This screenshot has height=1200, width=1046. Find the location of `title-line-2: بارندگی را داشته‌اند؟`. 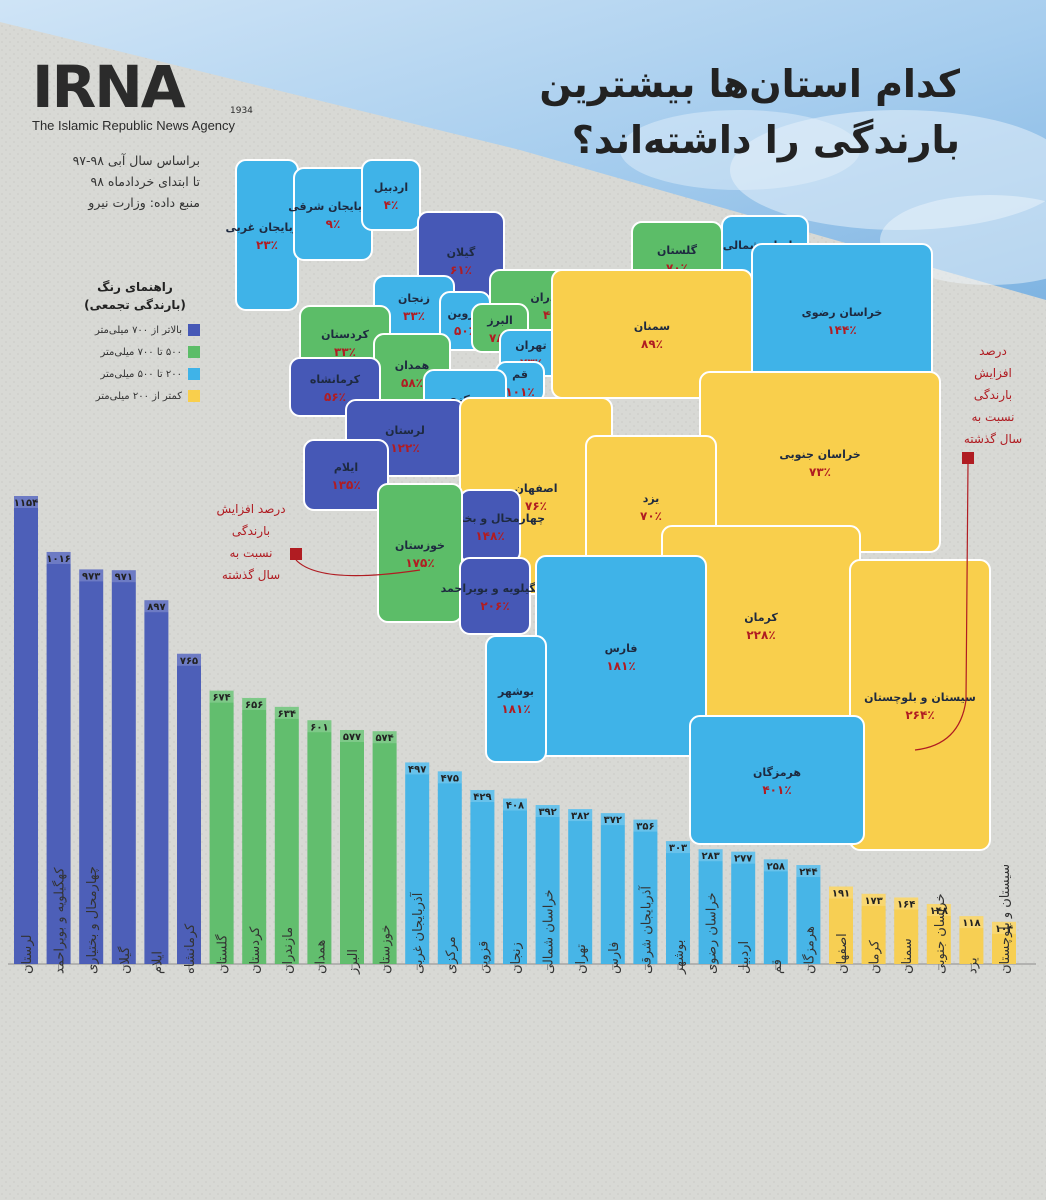

title-line-2: بارندگی را داشته‌اند؟ is located at coordinates (765, 140).